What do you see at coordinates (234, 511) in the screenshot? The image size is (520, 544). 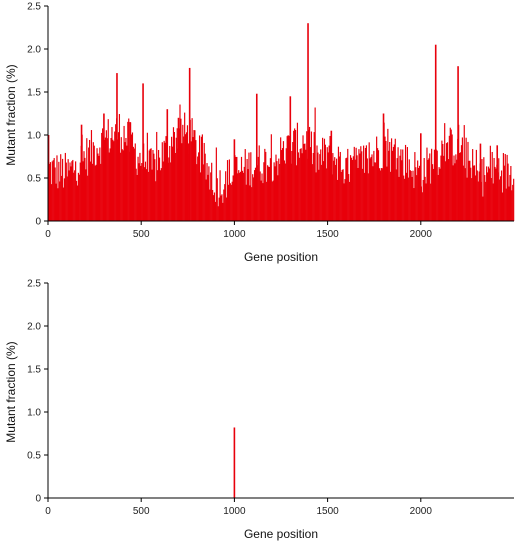 I see `bottom-x-tick-label-2: 1000` at bounding box center [234, 511].